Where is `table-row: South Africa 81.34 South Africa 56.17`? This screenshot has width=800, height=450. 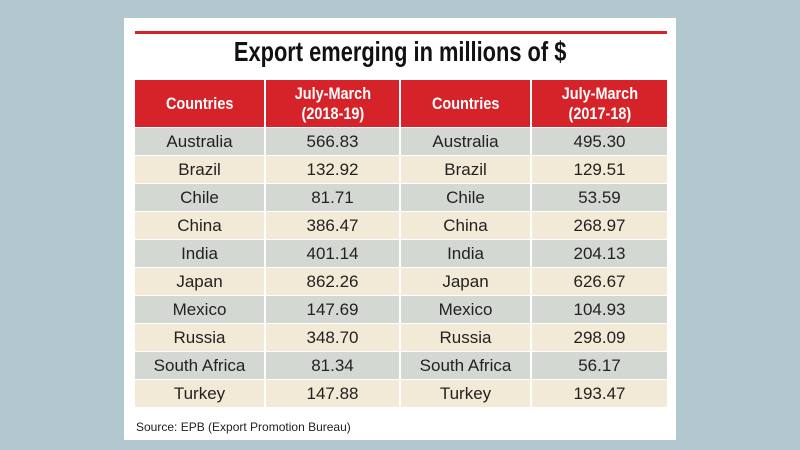 table-row: South Africa 81.34 South Africa 56.17 is located at coordinates (401, 366).